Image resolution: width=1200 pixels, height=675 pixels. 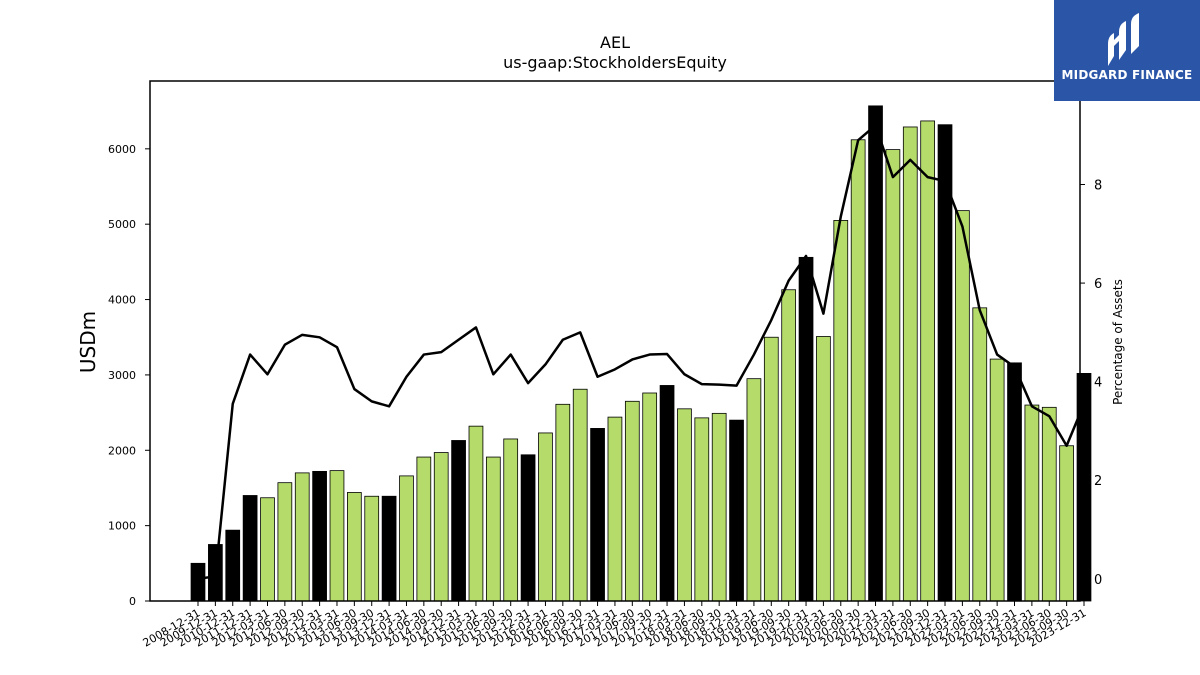 I want to click on y-tick-label-right: 4, so click(x=1098, y=383).